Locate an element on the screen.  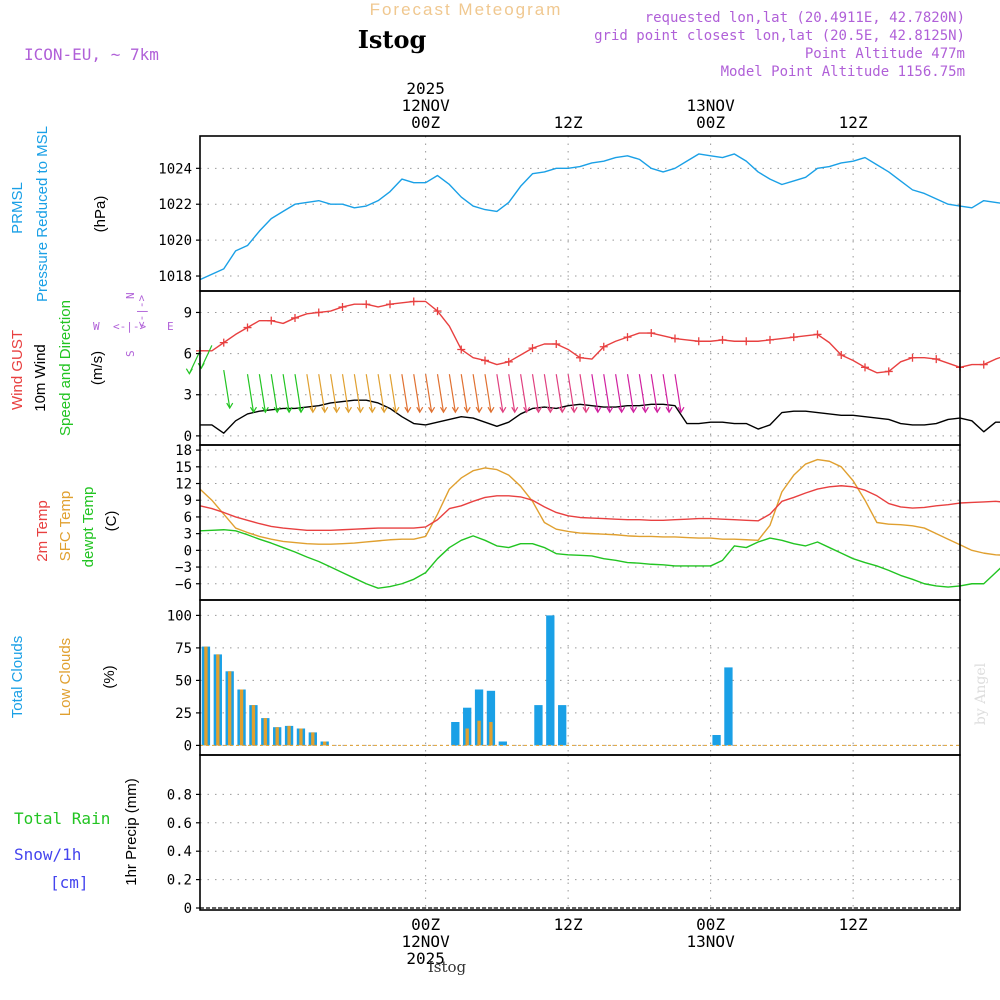
time-label-top: 00Z is located at coordinates (710, 122).